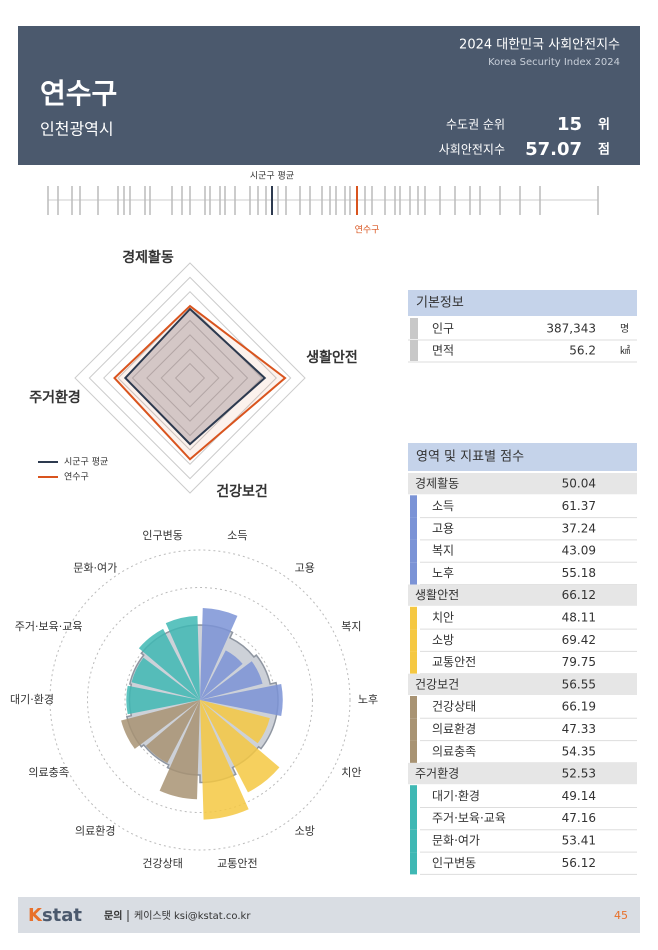  What do you see at coordinates (621, 915) in the screenshot?
I see `page-number: 45` at bounding box center [621, 915].